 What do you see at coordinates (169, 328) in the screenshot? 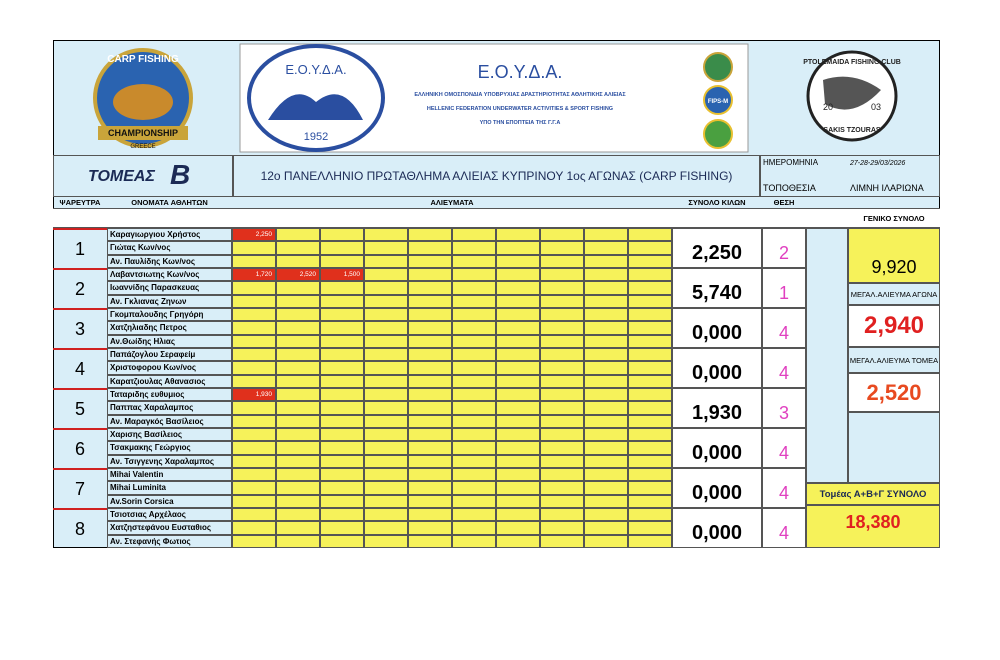
I see `athlete-name: Χατζηλιαδης Πετρος` at bounding box center [169, 328].